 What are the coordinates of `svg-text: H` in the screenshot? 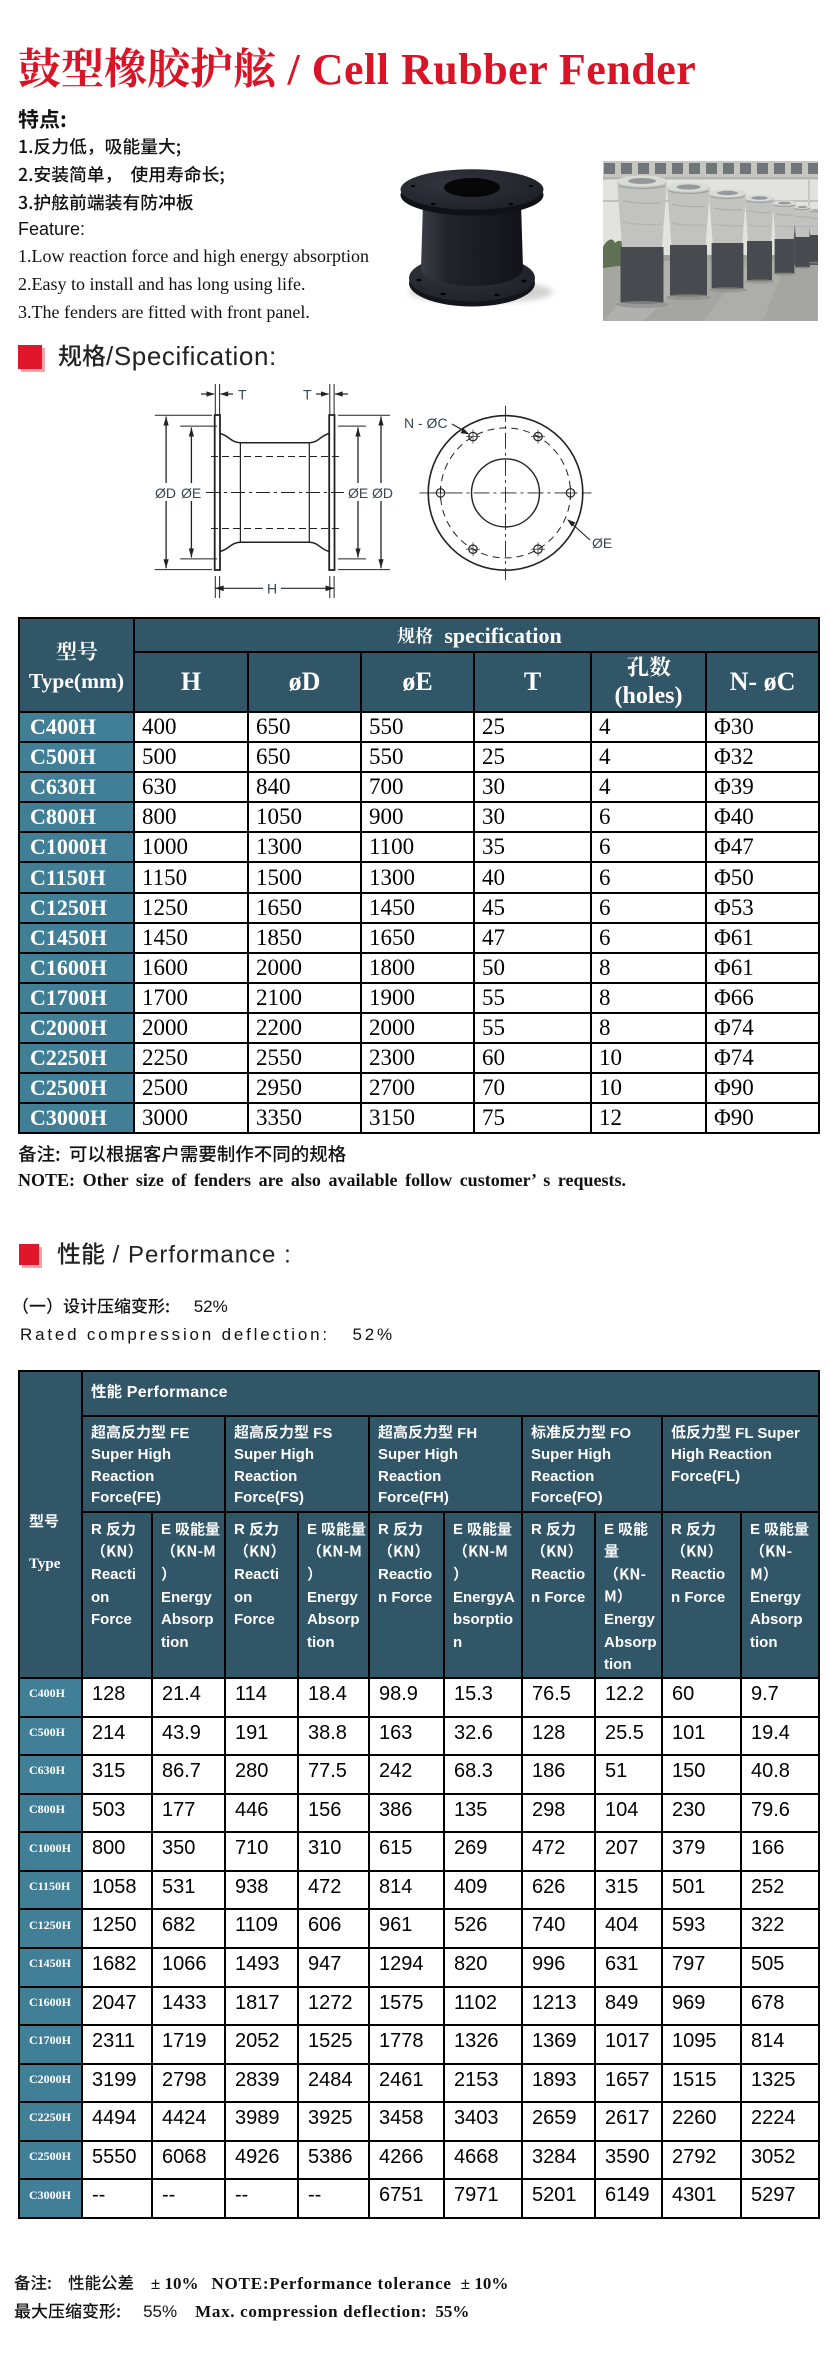 It's located at (272, 589).